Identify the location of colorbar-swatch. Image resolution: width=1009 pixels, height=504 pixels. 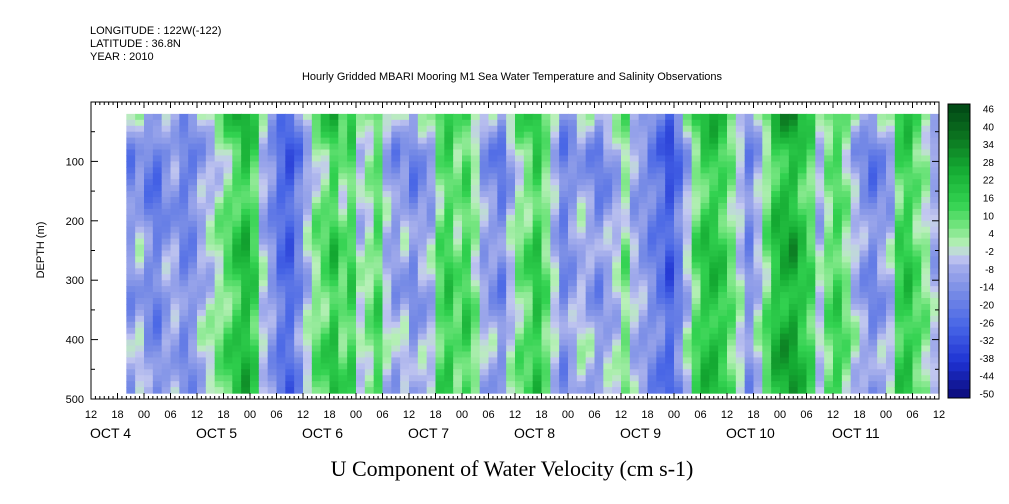
(959, 233).